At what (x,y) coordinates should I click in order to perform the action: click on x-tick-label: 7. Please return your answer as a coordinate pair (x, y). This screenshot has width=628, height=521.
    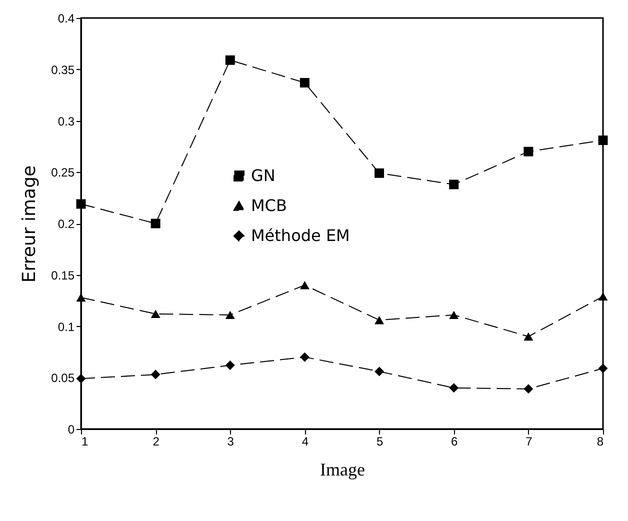
    Looking at the image, I should click on (529, 441).